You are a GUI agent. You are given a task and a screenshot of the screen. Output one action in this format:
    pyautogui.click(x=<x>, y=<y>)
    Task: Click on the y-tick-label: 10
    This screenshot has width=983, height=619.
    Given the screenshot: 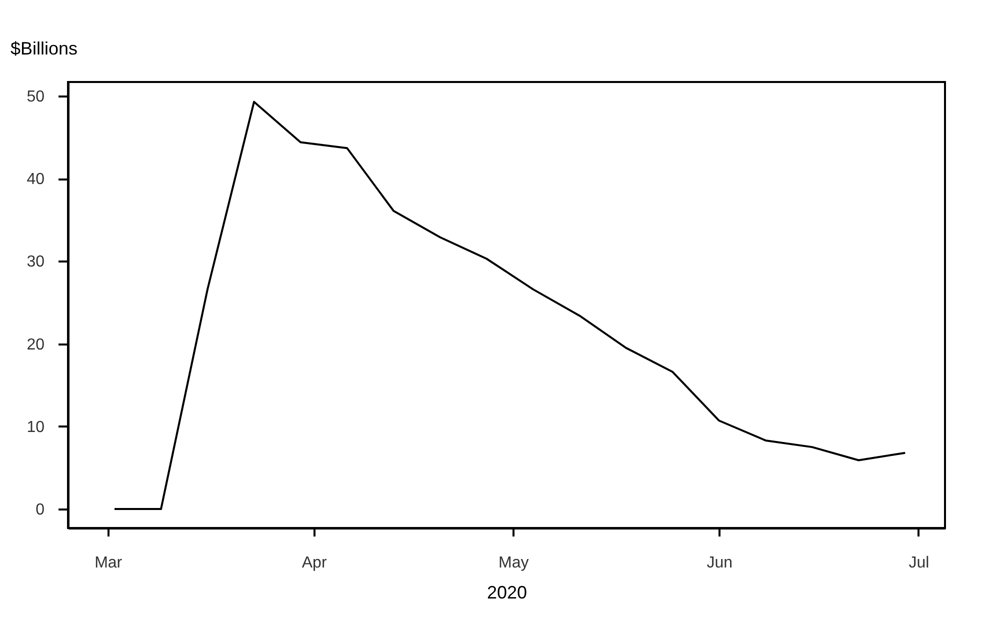 What is the action you would take?
    pyautogui.click(x=35, y=427)
    